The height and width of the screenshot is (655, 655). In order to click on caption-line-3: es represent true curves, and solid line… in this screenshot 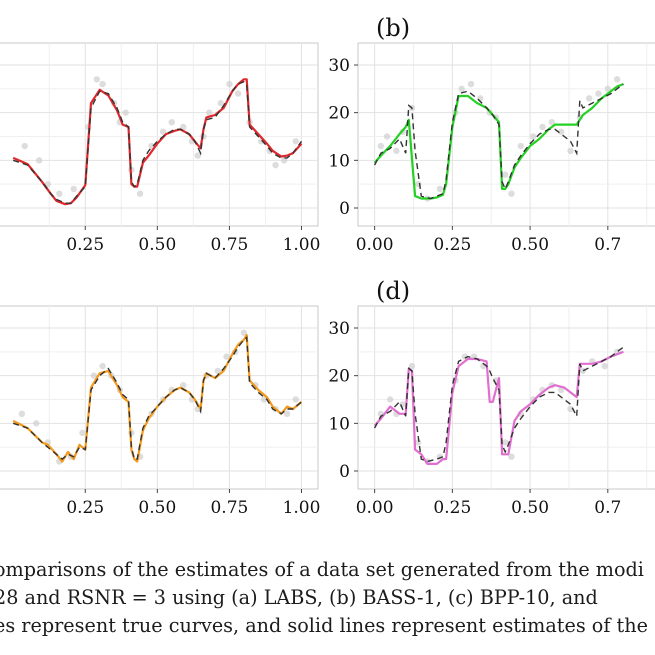, I will do `click(324, 625)`.